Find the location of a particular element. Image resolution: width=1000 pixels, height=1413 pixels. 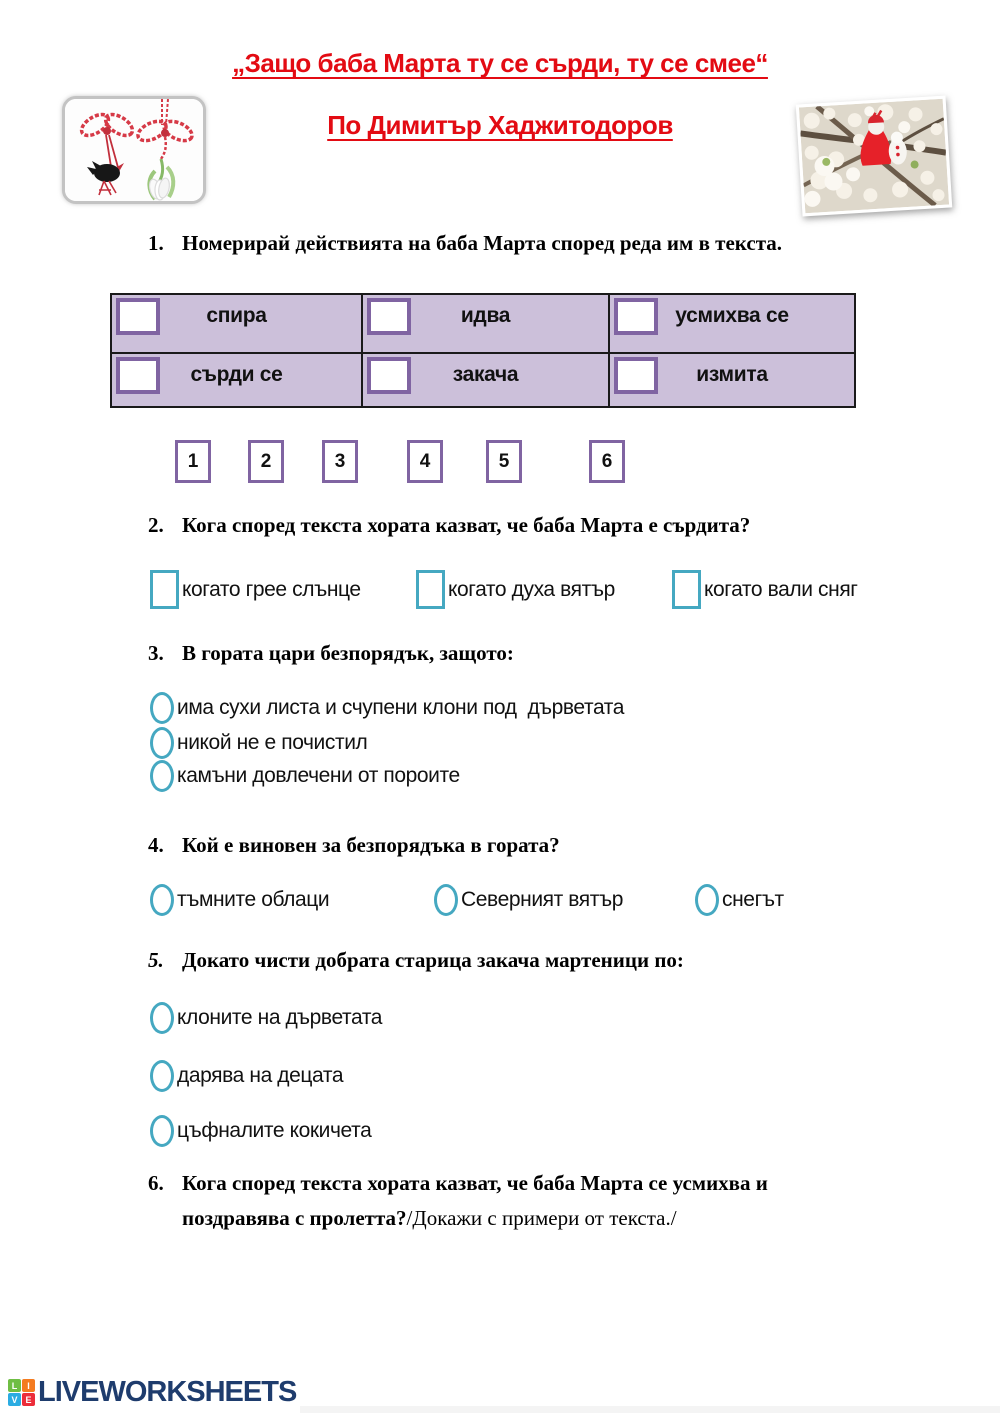

question-6-number: 6. is located at coordinates (156, 1183).